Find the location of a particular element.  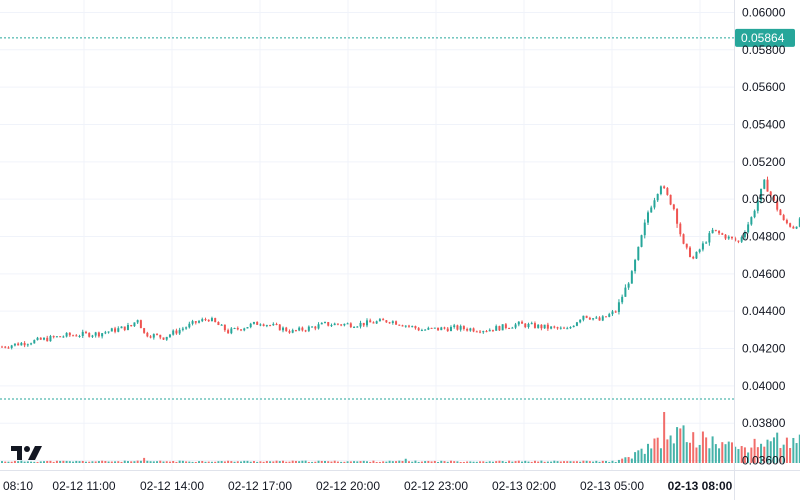

x-tick-label: 02-12 14:00 is located at coordinates (172, 486).